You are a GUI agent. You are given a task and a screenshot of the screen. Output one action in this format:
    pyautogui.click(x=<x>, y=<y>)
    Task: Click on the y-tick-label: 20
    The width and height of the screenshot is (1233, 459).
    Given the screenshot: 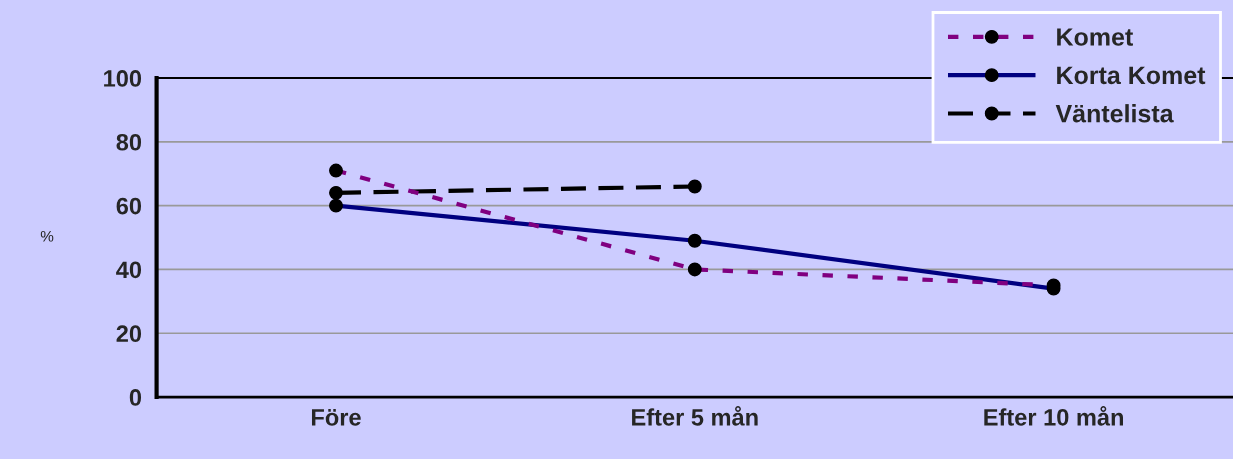 What is the action you would take?
    pyautogui.click(x=129, y=334)
    